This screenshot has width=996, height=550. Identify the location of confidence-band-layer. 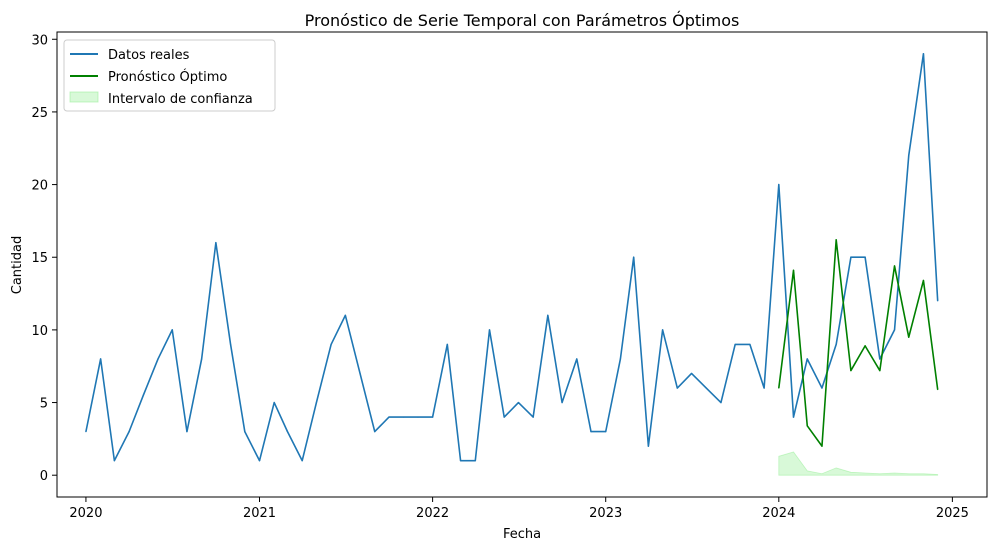
(858, 463).